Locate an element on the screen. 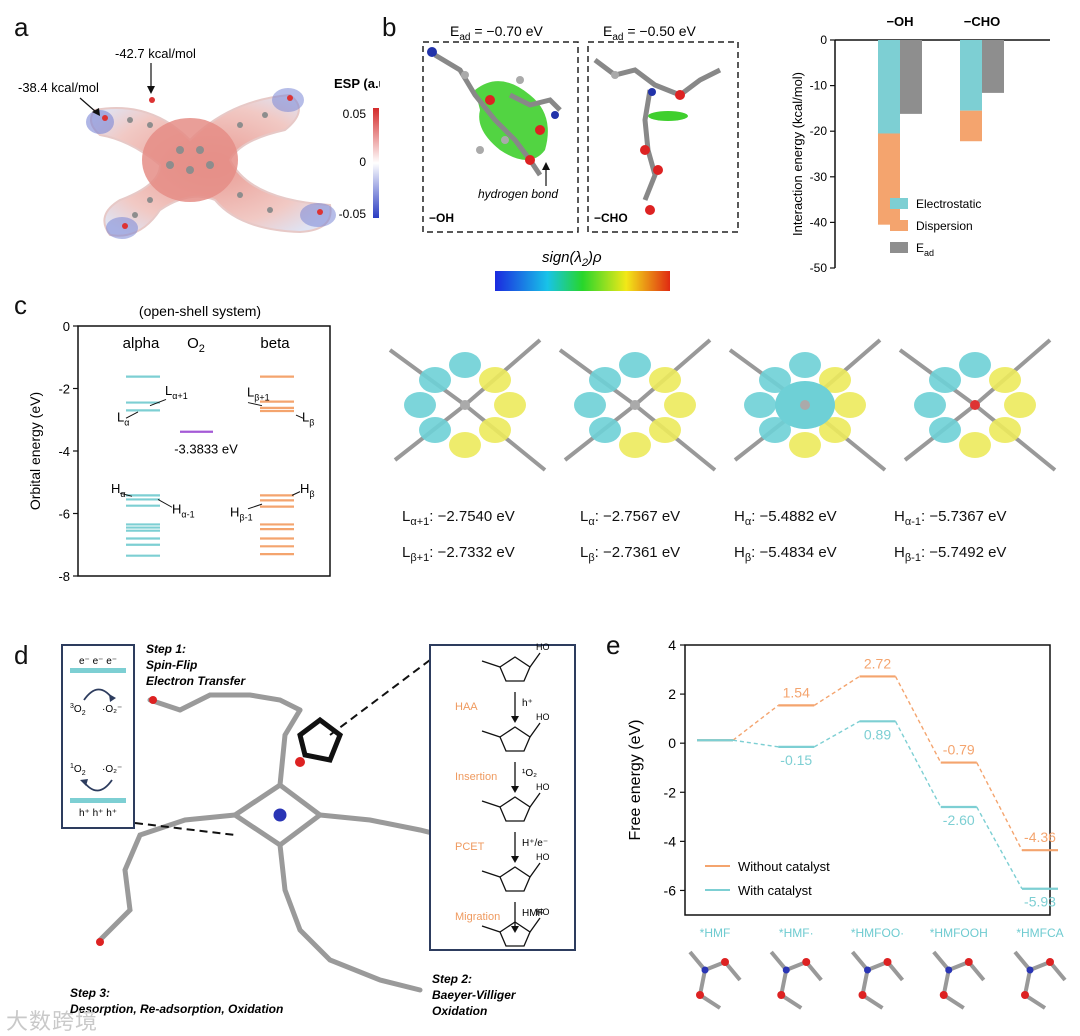  structure-skeleton is located at coordinates (877, 980).